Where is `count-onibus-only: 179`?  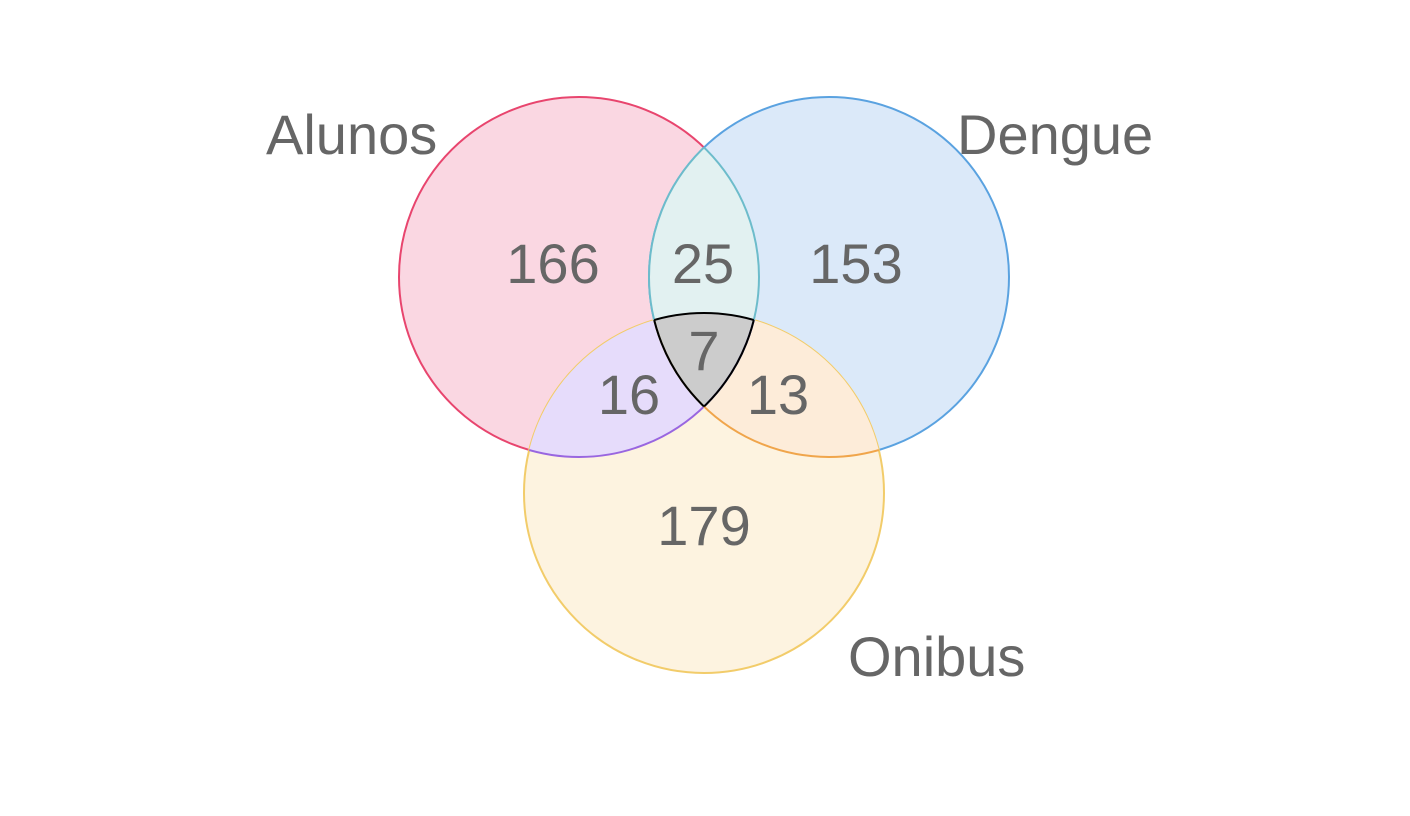 count-onibus-only: 179 is located at coordinates (703, 525).